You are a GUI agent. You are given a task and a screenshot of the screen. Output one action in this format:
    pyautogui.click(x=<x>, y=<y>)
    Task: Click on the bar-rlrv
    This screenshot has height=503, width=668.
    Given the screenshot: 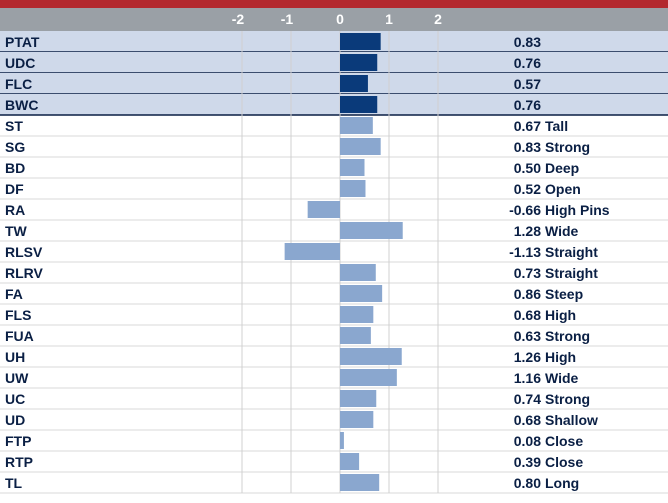 What is the action you would take?
    pyautogui.click(x=358, y=272)
    